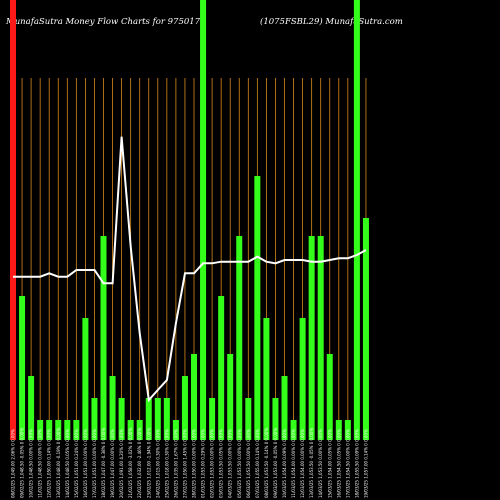 The image size is (500, 500). What do you see at coordinates (157, 463) in the screenshot?
I see `x-tick-label: 24/02/25 1,015.00 0.30% 0 0.00%` at bounding box center [157, 463].